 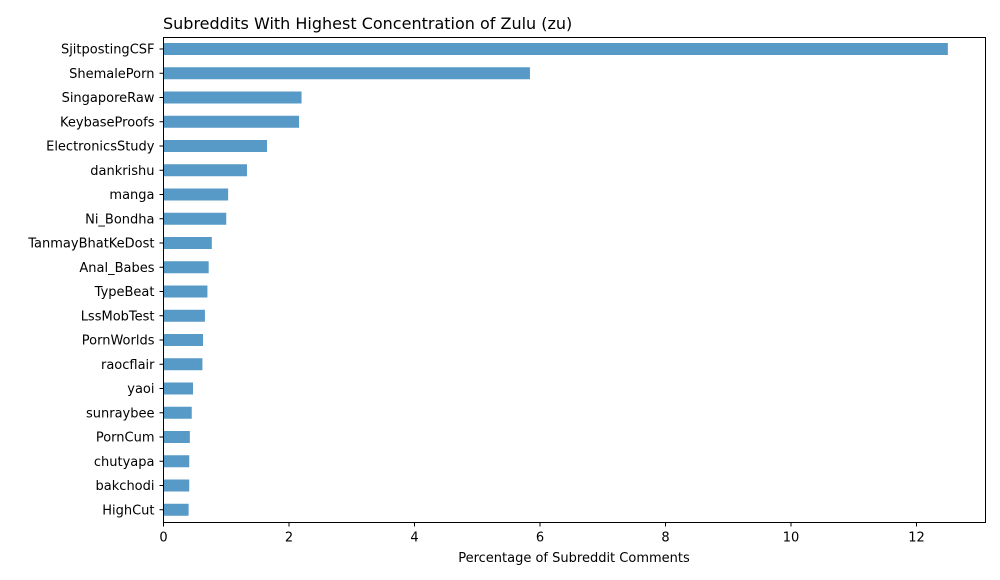 I want to click on bar-bakchodi, so click(x=176, y=485).